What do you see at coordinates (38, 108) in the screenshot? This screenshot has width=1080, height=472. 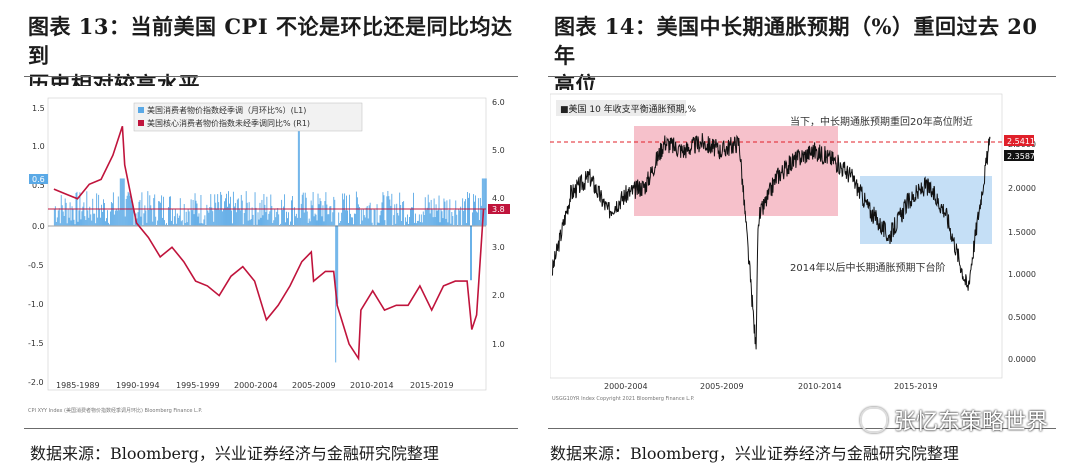 I see `left-ytick: 1.5` at bounding box center [38, 108].